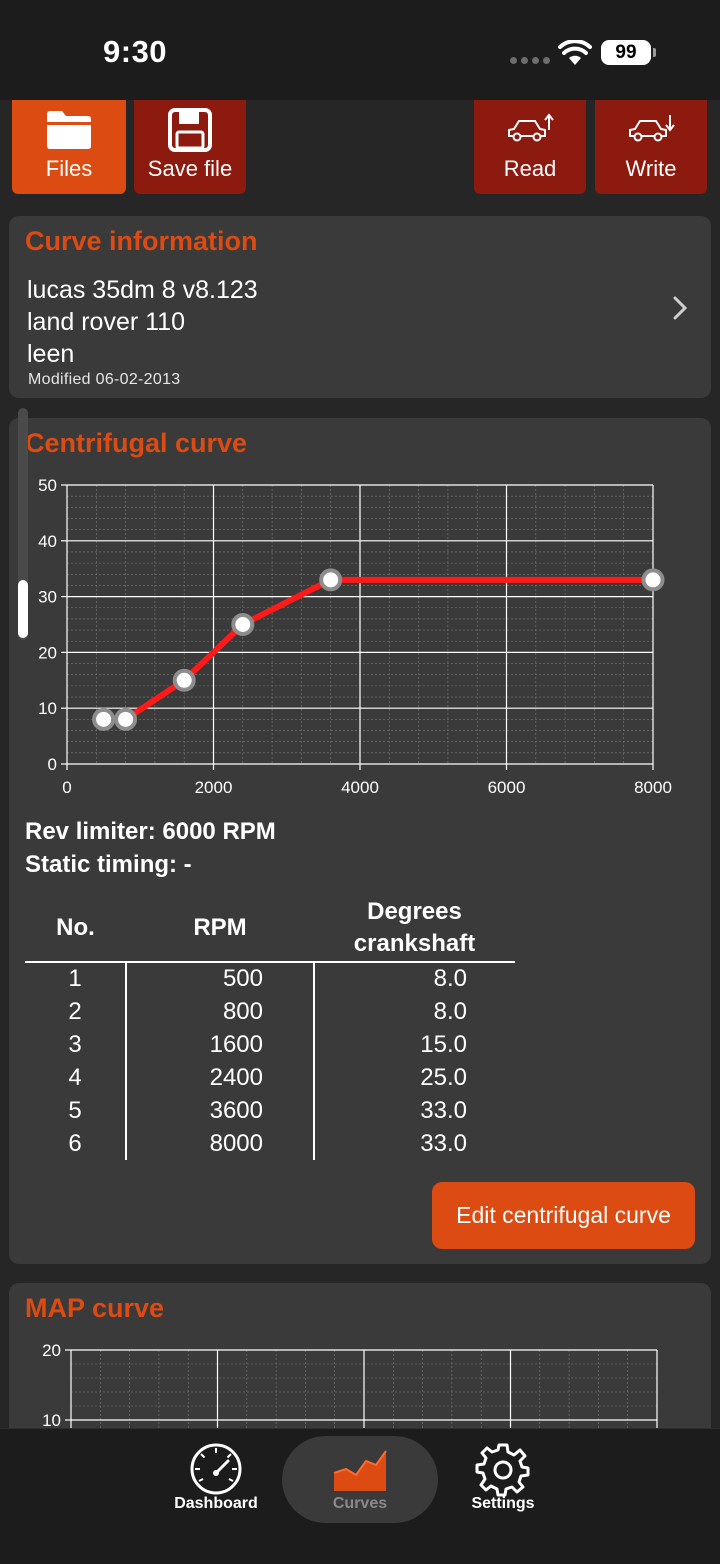 The image size is (720, 1564). I want to click on cell-no: 4, so click(76, 1077).